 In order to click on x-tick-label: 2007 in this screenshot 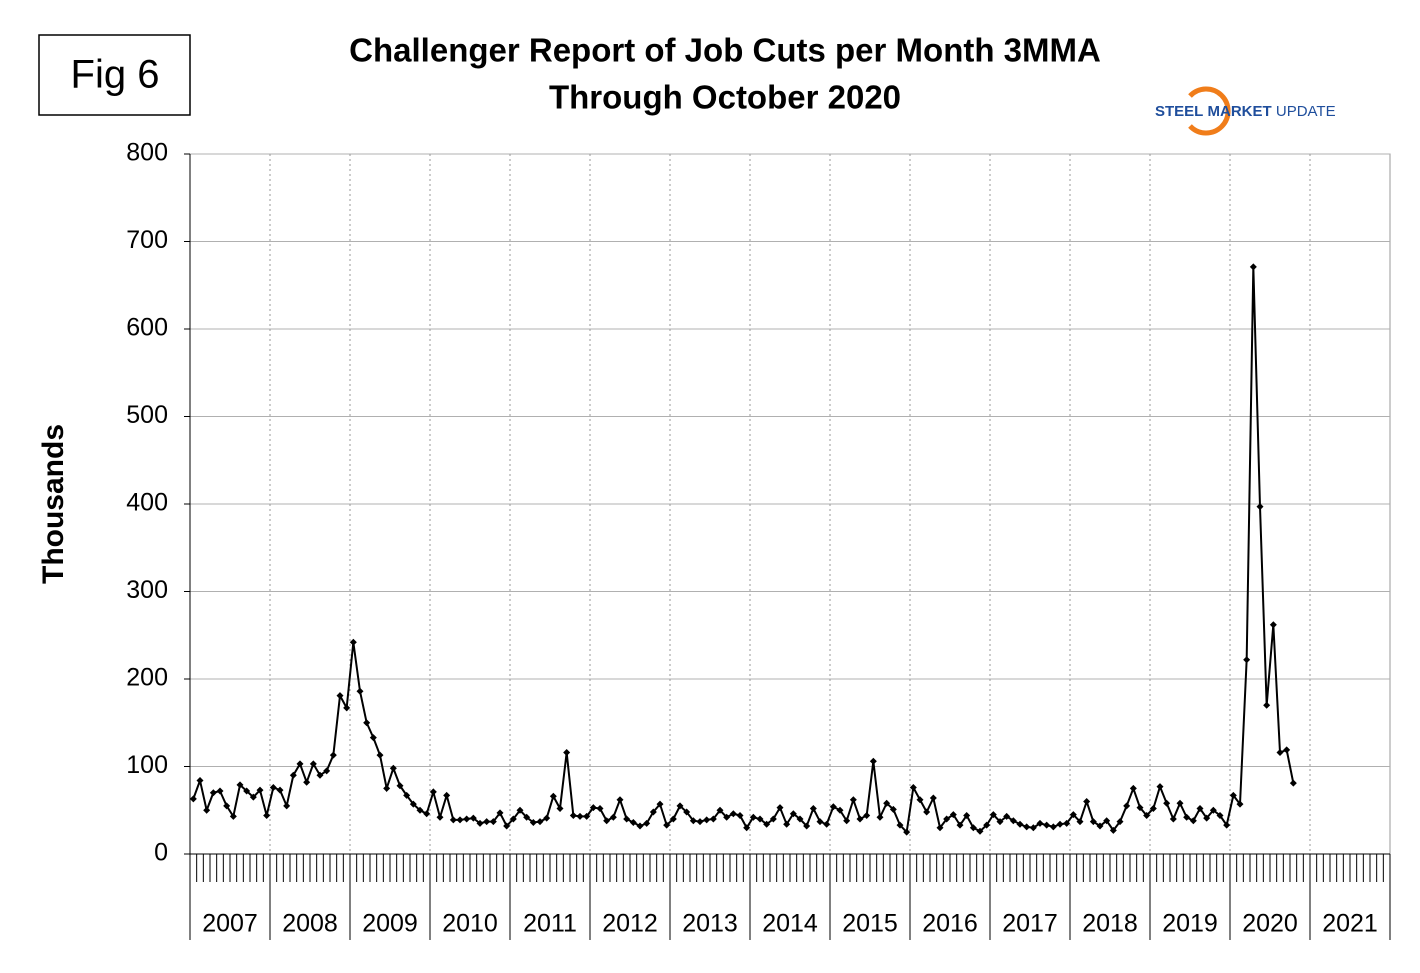, I will do `click(230, 924)`.